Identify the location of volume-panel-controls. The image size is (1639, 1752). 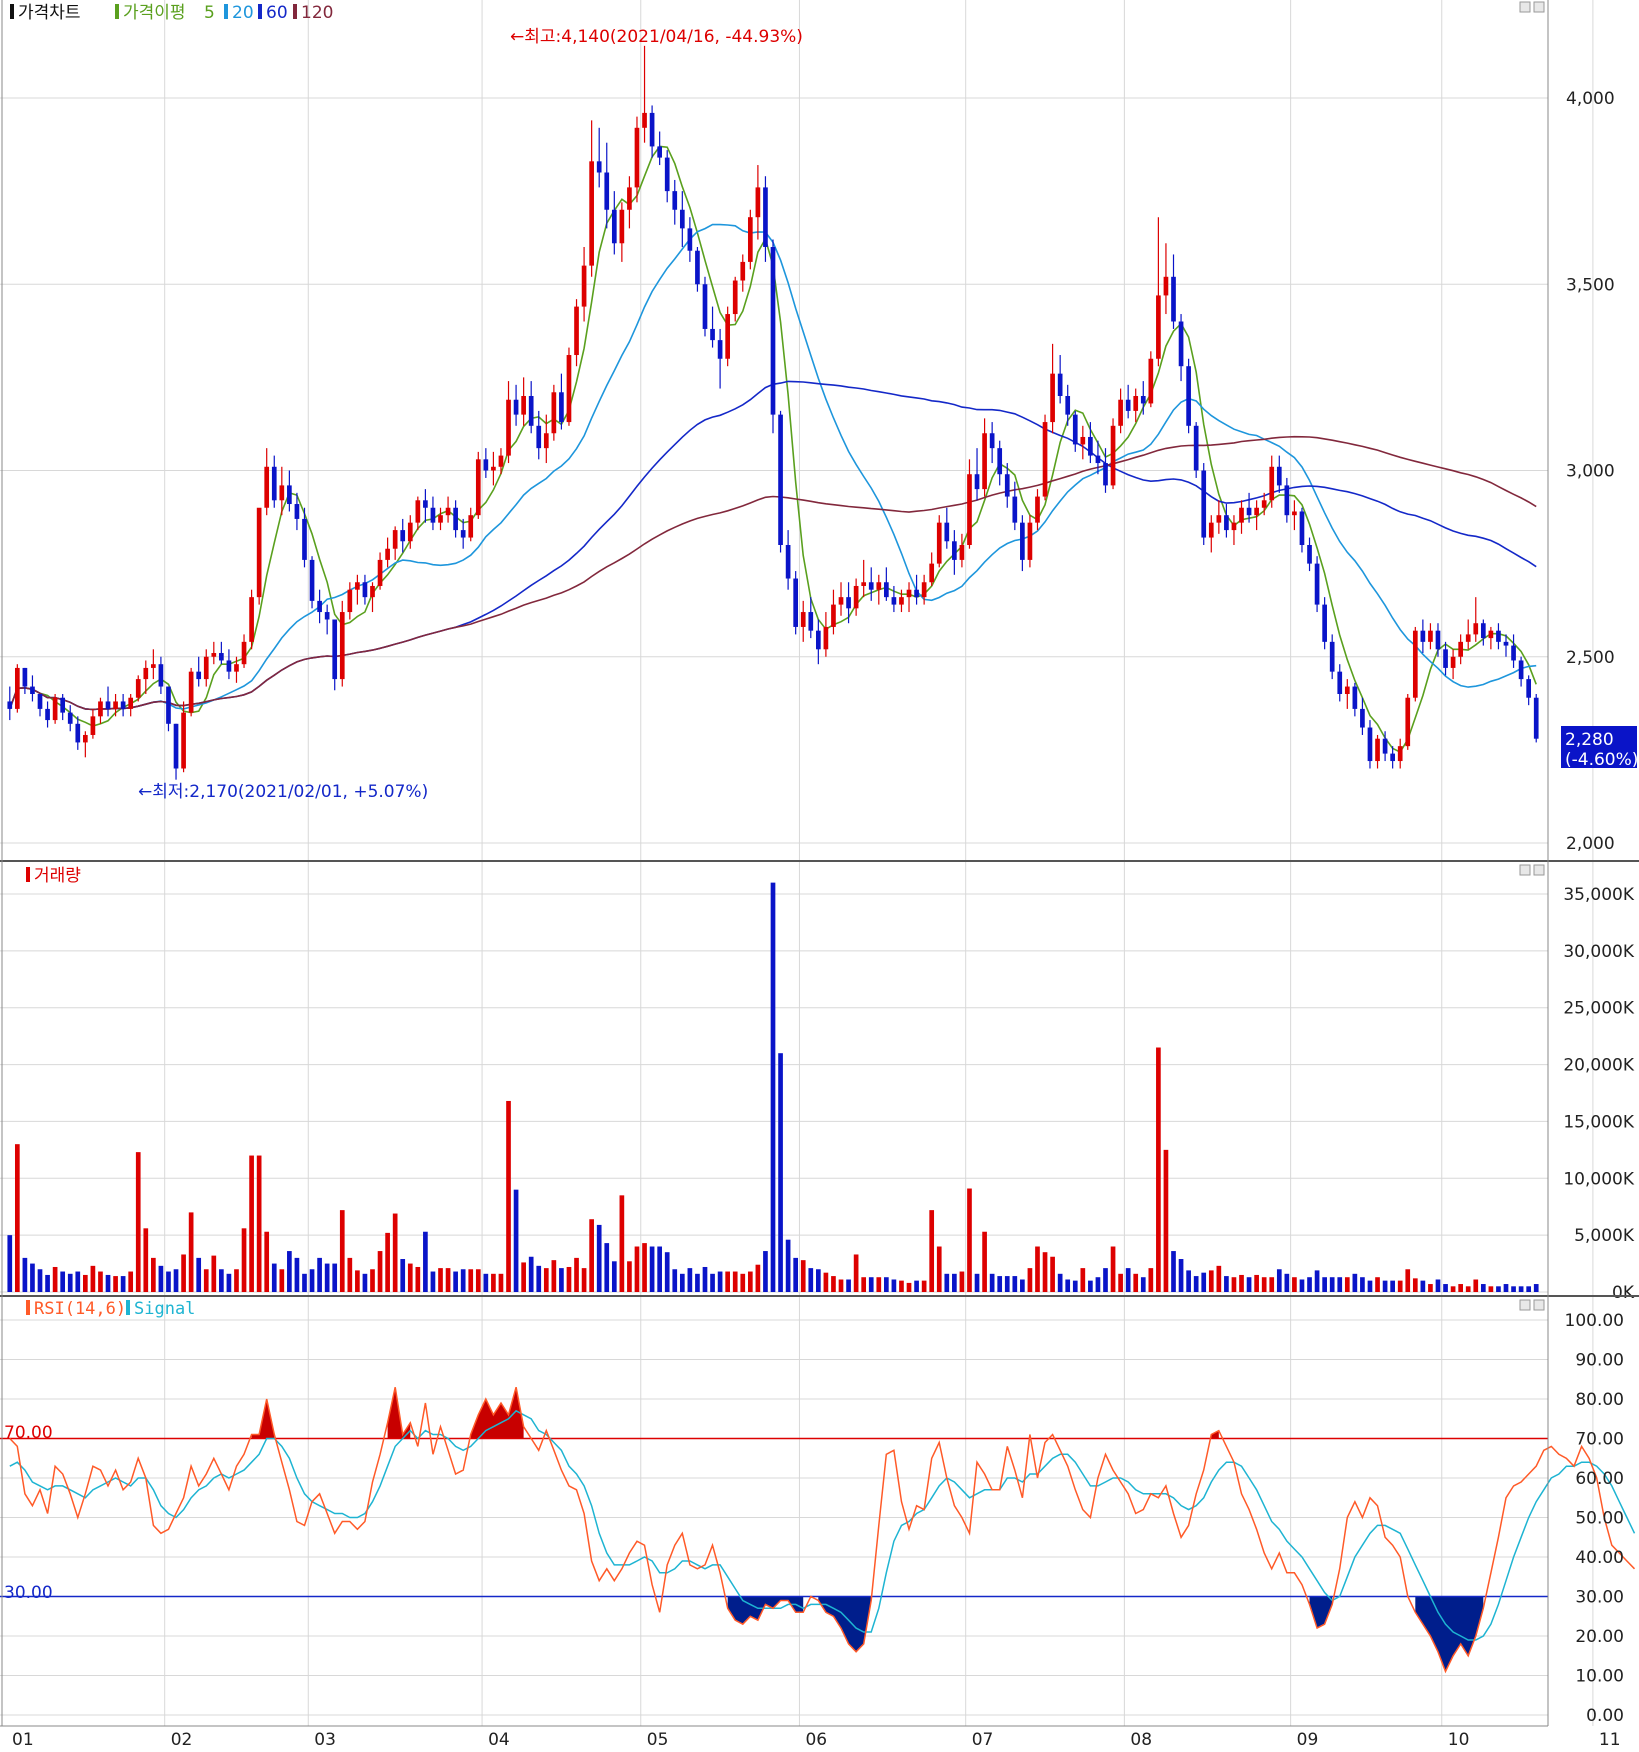
(1532, 870).